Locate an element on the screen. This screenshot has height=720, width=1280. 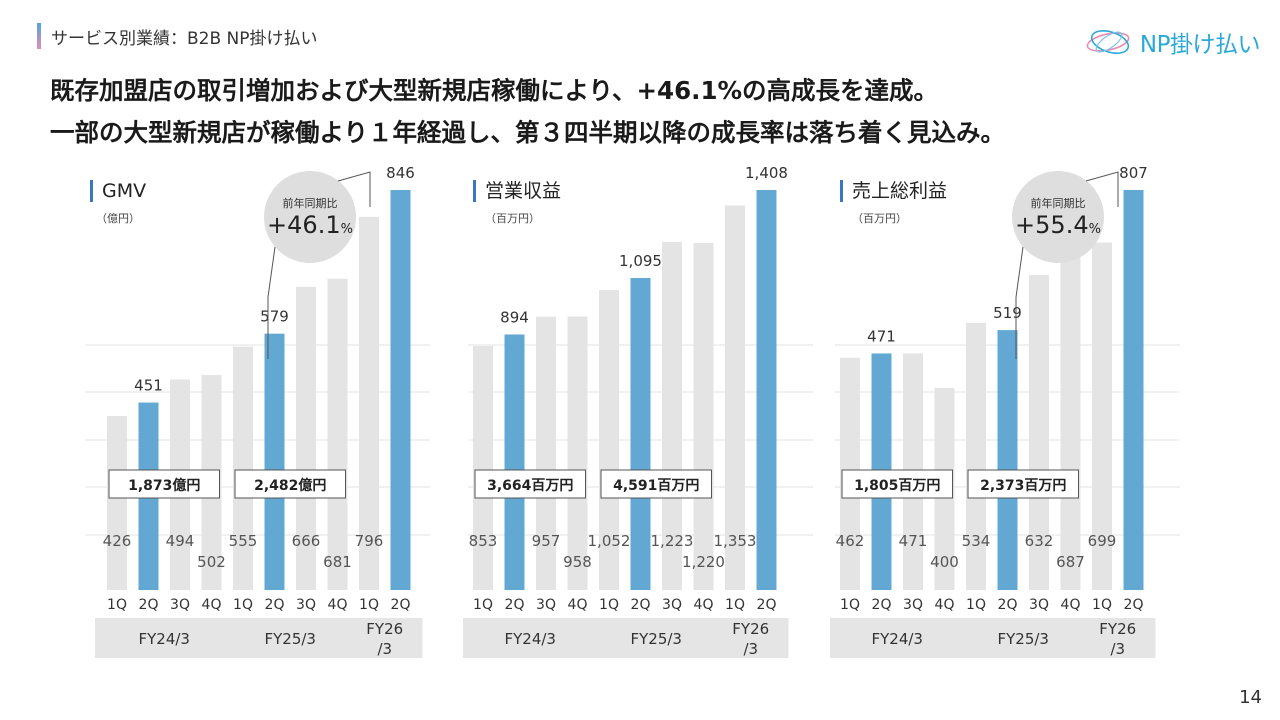
inner-value-label: 666 is located at coordinates (306, 541).